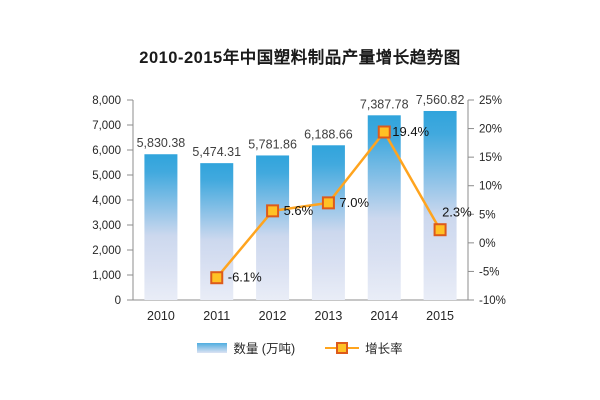 This screenshot has width=600, height=400. Describe the element at coordinates (118, 301) in the screenshot. I see `left-axis-tick-label: 0` at that location.